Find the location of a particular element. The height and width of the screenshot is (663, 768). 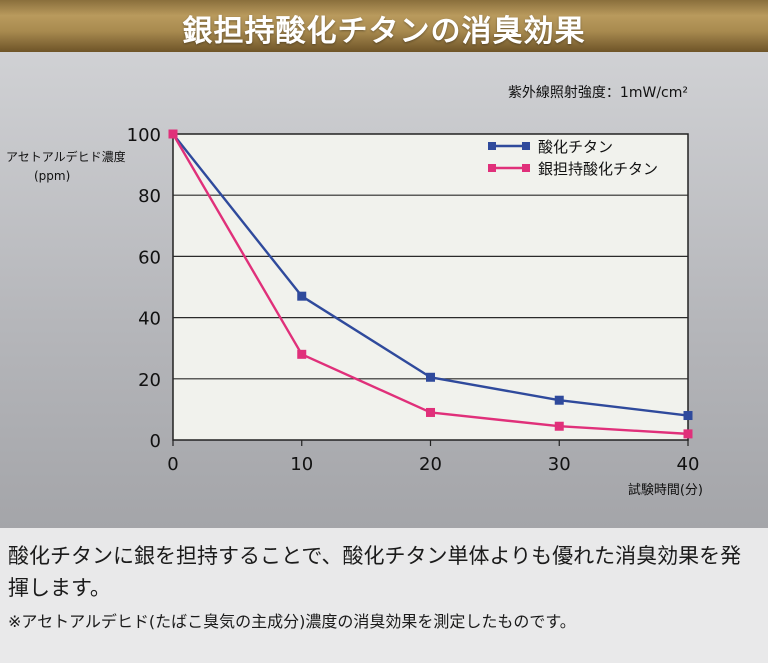

x-tick-label: 30 is located at coordinates (559, 464).